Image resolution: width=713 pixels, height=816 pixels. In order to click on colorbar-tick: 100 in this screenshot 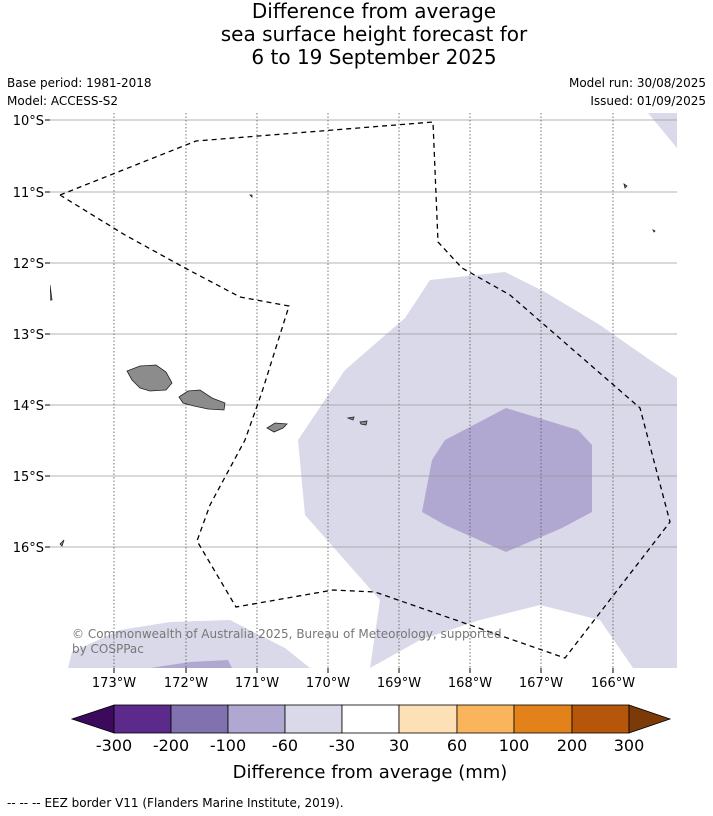, I will do `click(514, 745)`.